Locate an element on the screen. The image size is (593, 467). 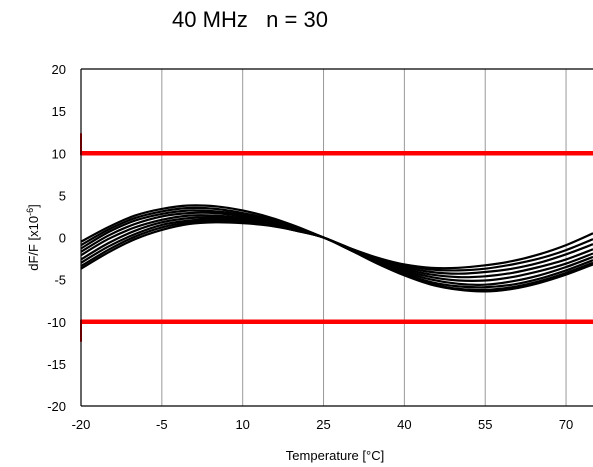
y-tick-label: -20 is located at coordinates (56, 406).